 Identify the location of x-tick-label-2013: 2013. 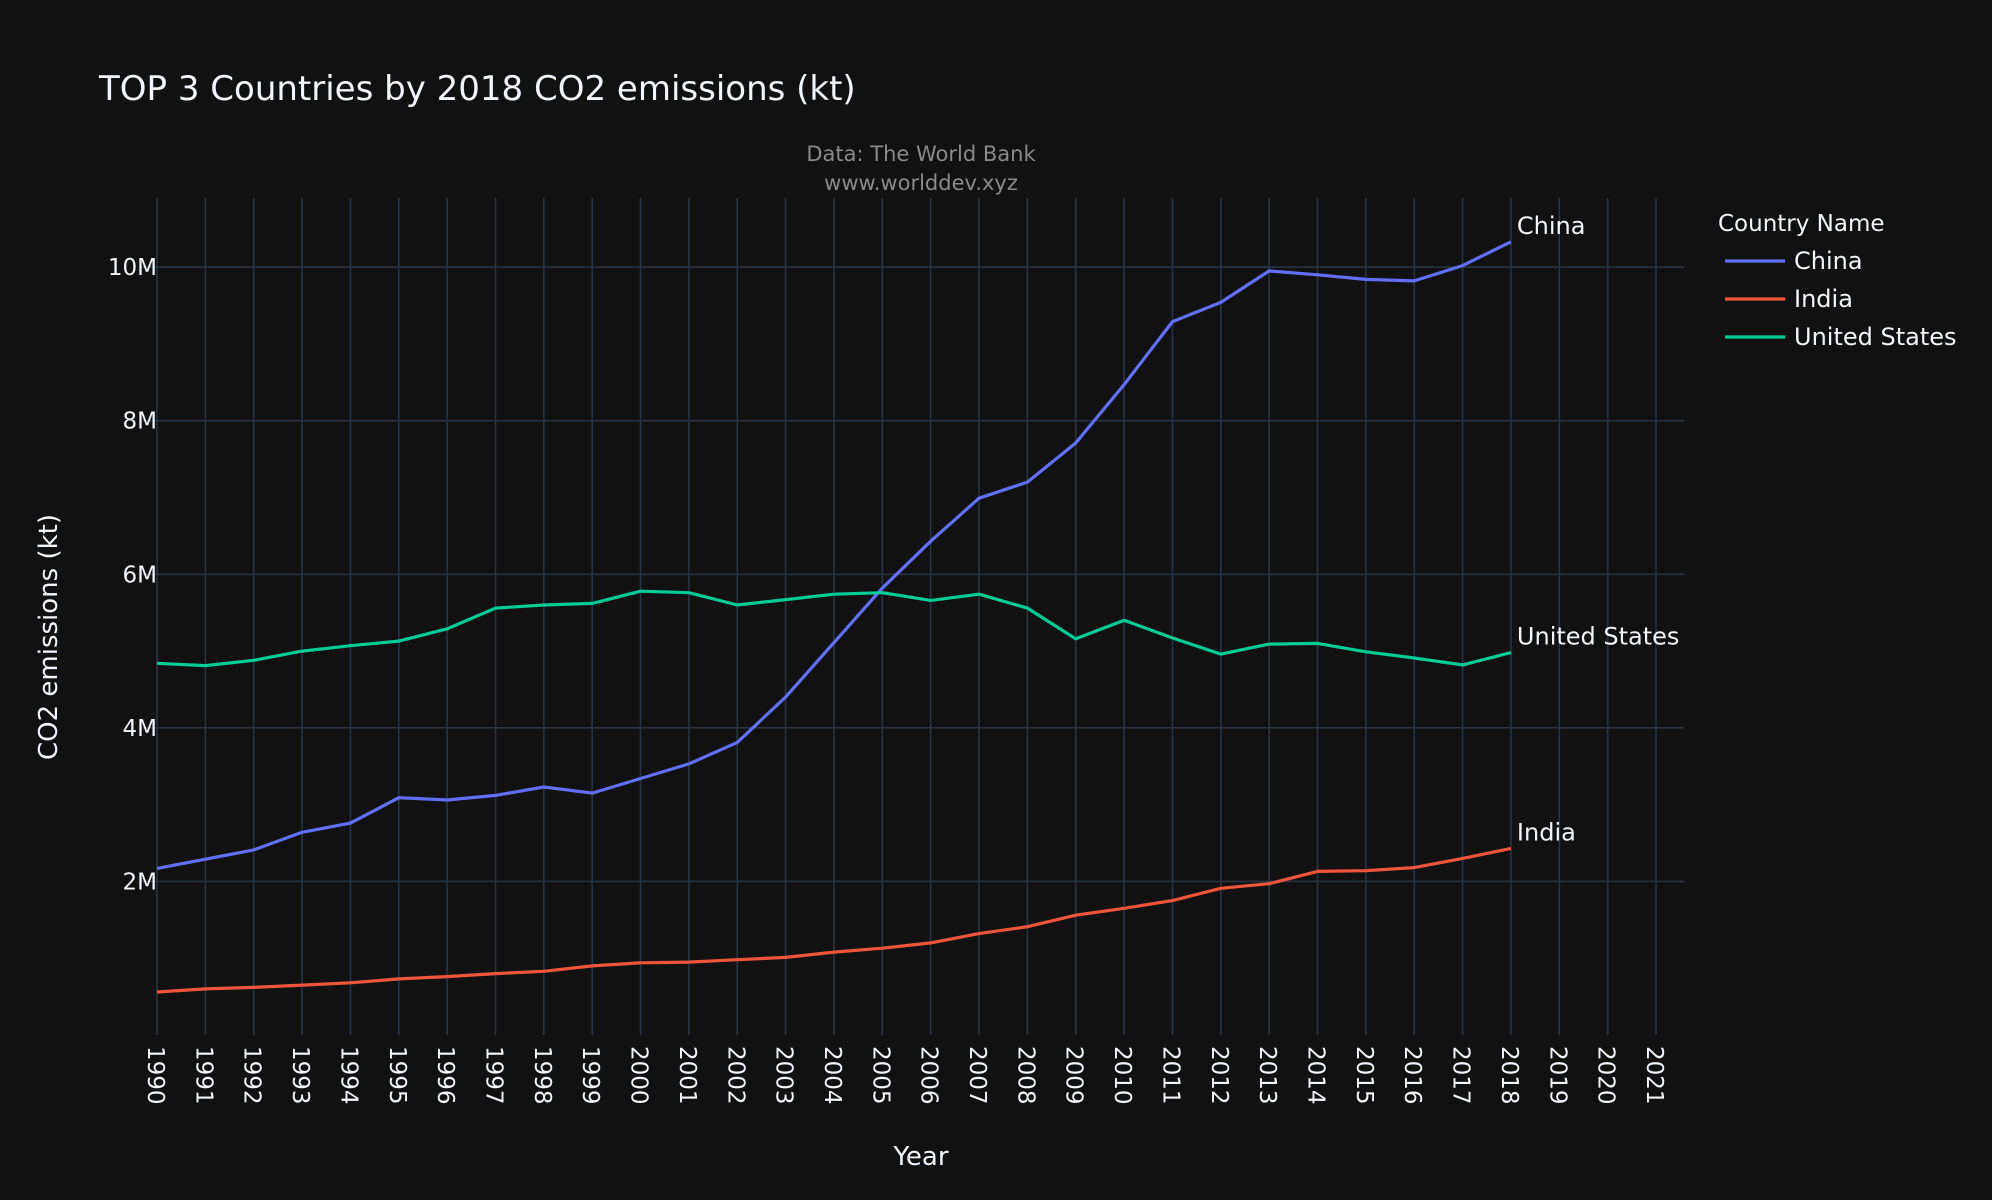
(1267, 1075).